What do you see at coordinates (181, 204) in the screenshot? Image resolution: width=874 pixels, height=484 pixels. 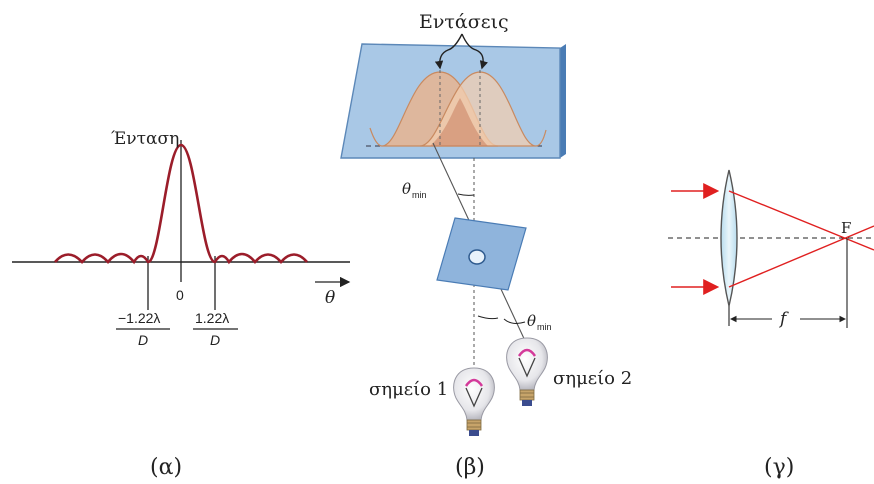 I see `intensity-curve` at bounding box center [181, 204].